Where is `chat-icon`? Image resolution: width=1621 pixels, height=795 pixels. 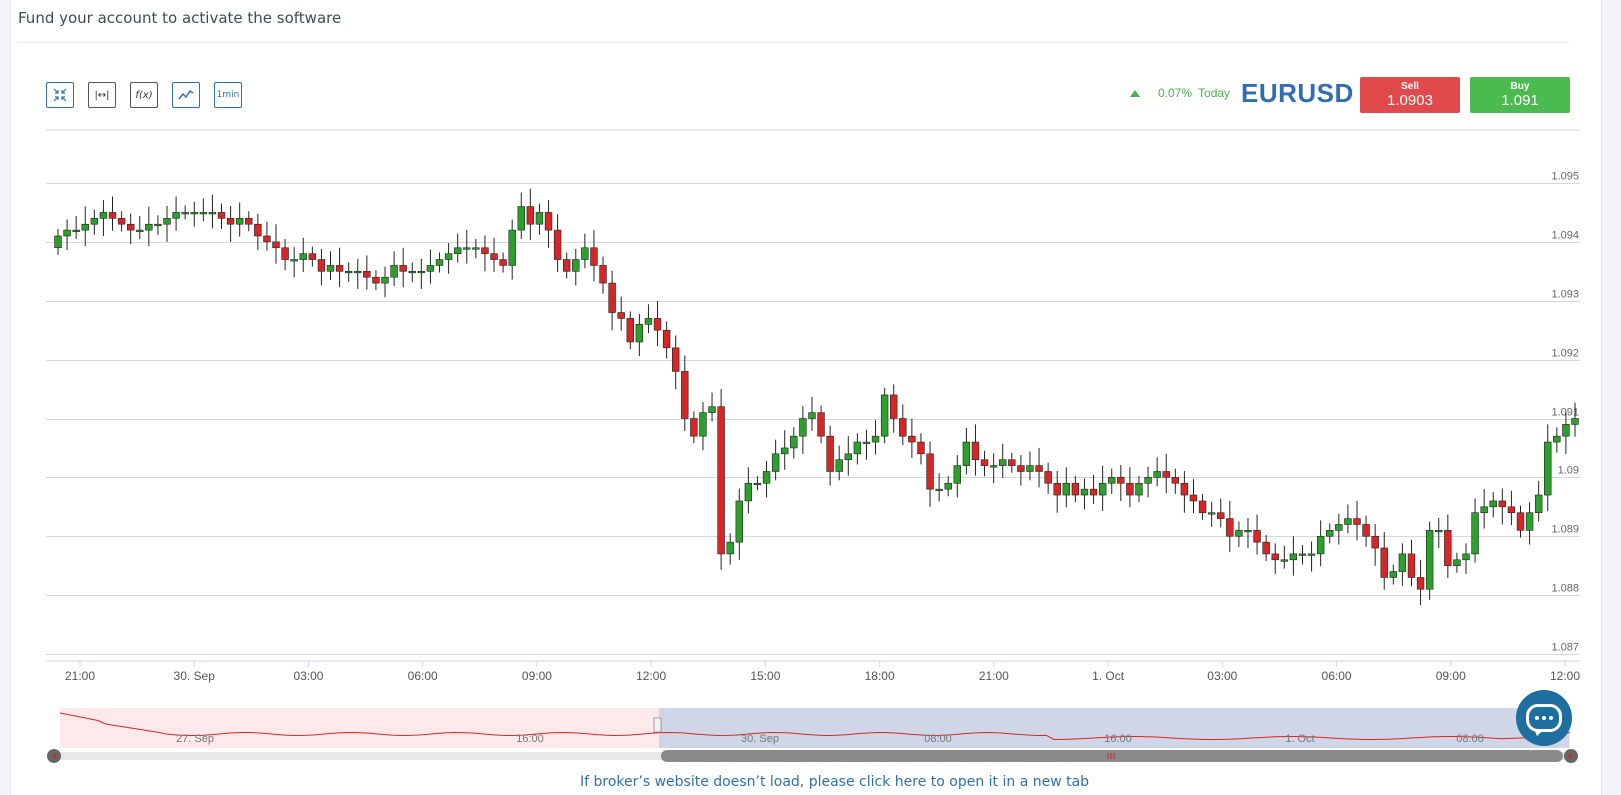
chat-icon is located at coordinates (1544, 718).